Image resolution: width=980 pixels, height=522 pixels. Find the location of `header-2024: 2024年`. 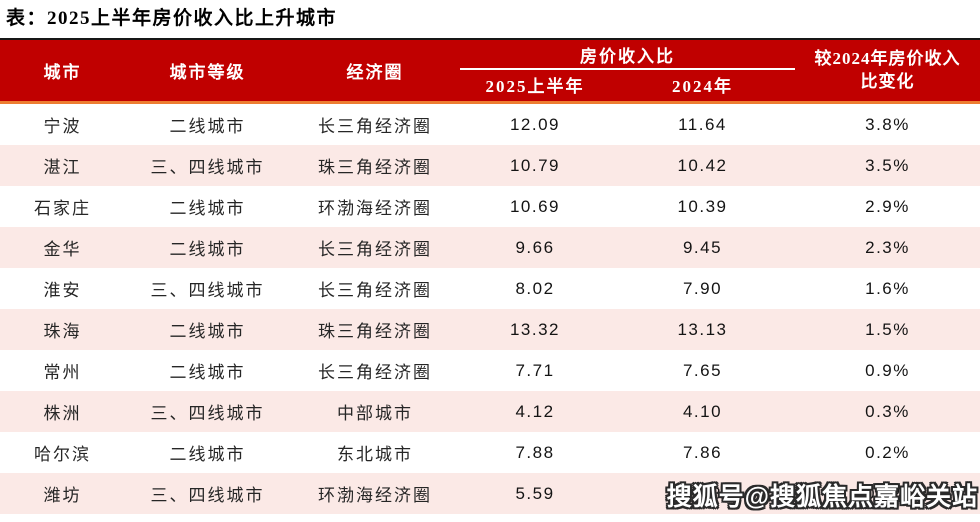

header-2024: 2024年 is located at coordinates (702, 86).